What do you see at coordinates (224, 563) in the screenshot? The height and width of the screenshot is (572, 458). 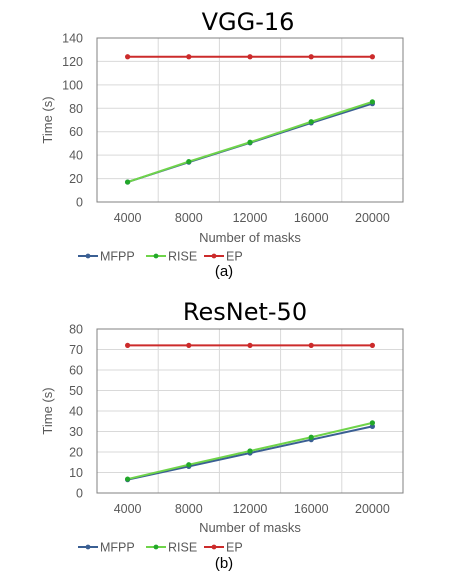 I see `panel-caption: (b)` at bounding box center [224, 563].